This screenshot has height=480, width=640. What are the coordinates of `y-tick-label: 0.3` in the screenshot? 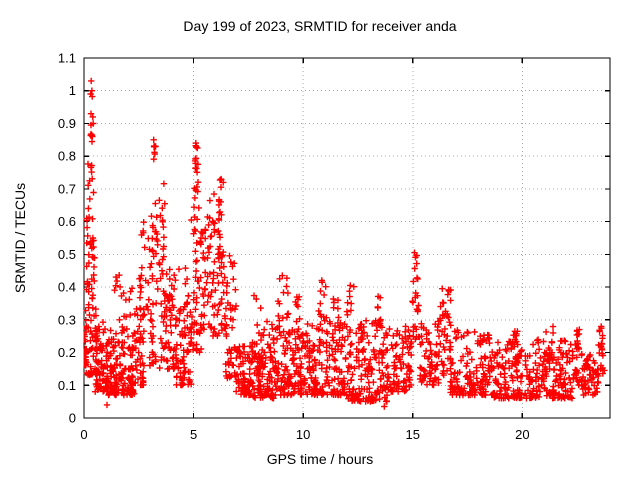 It's located at (67, 319).